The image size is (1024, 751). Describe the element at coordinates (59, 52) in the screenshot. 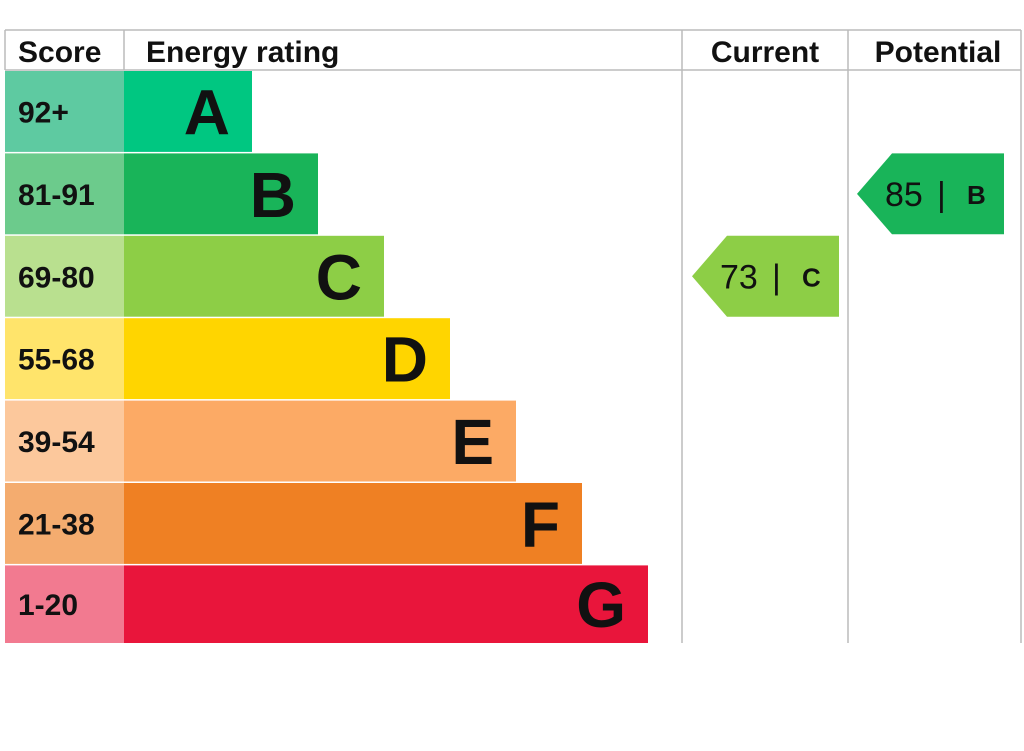

I see `header-score: Score` at that location.